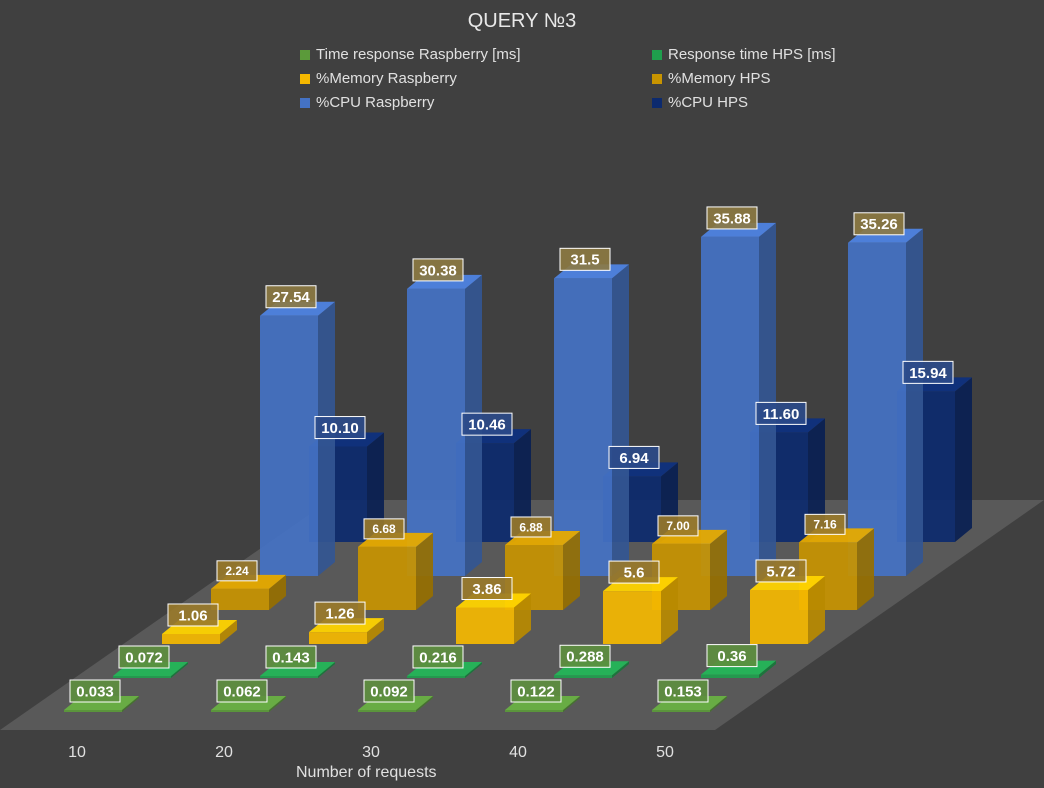  I want to click on data-label-text: 0.153, so click(683, 691).